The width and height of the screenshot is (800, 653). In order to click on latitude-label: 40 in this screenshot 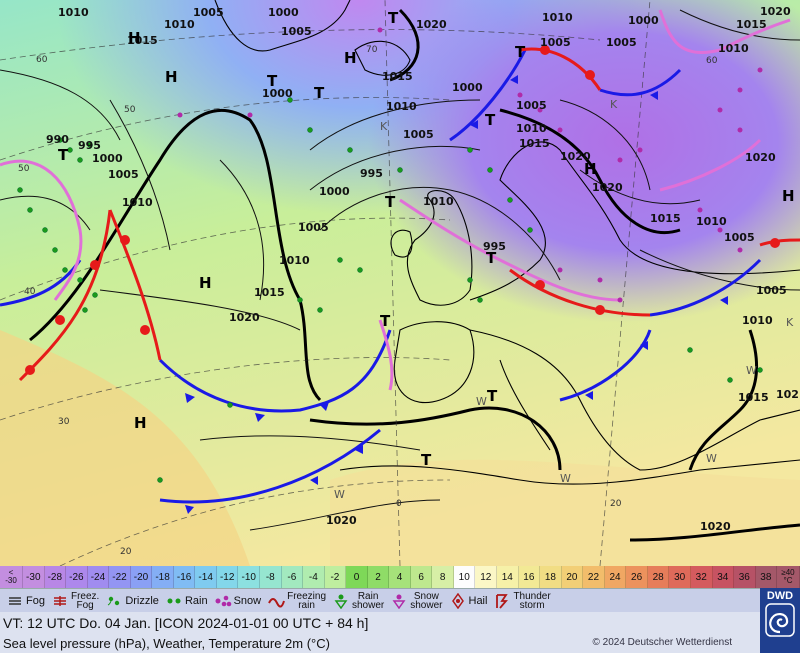, I will do `click(30, 292)`.